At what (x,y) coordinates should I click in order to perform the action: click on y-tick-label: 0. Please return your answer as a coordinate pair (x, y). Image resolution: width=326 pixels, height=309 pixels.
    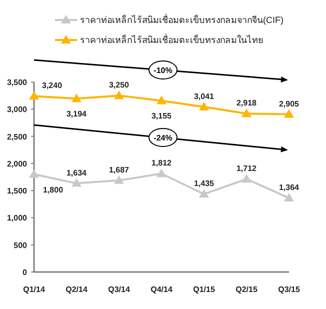
    Looking at the image, I should click on (25, 272).